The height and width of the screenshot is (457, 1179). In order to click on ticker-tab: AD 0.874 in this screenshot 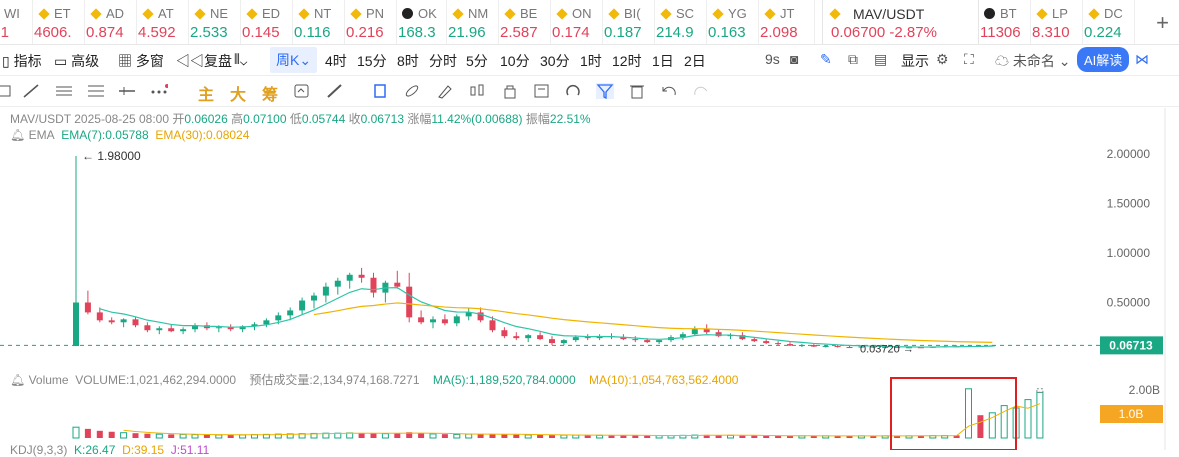, I will do `click(110, 22)`.